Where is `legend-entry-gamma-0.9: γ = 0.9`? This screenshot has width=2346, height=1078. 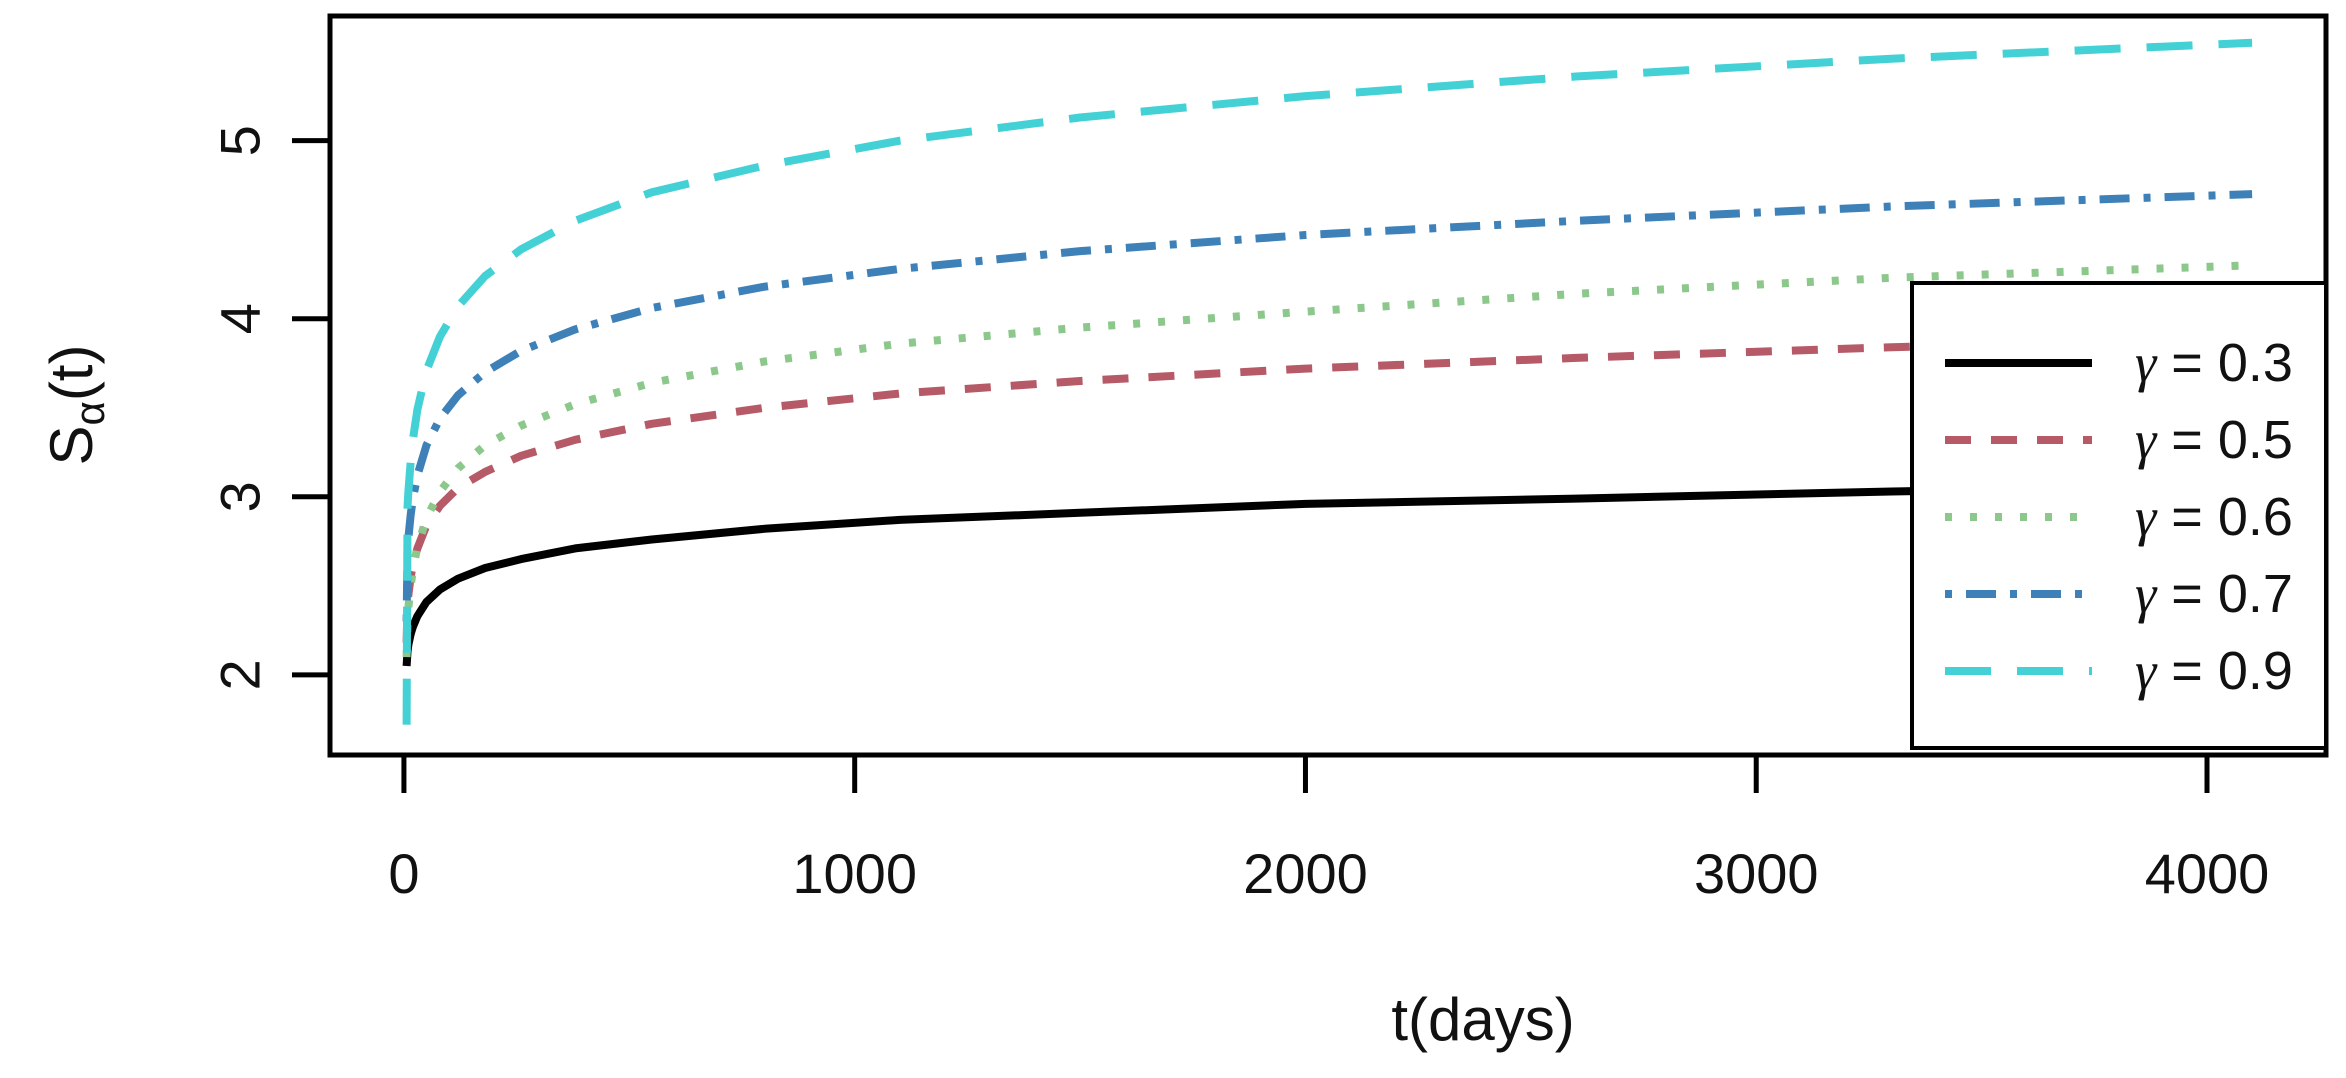
legend-entry-gamma-0.9: γ = 0.9 is located at coordinates (2119, 671).